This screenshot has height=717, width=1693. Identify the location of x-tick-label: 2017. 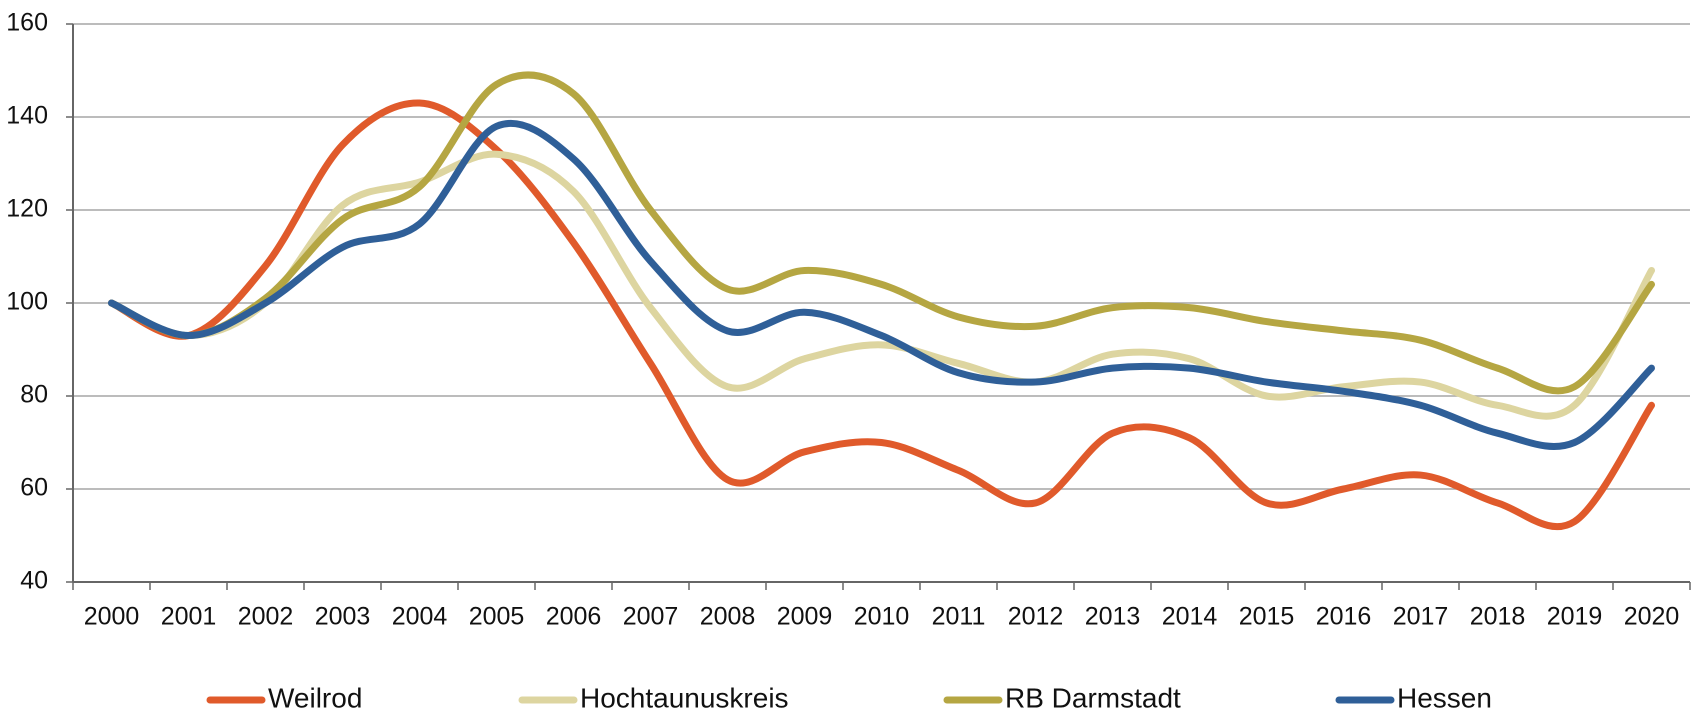
(1421, 617).